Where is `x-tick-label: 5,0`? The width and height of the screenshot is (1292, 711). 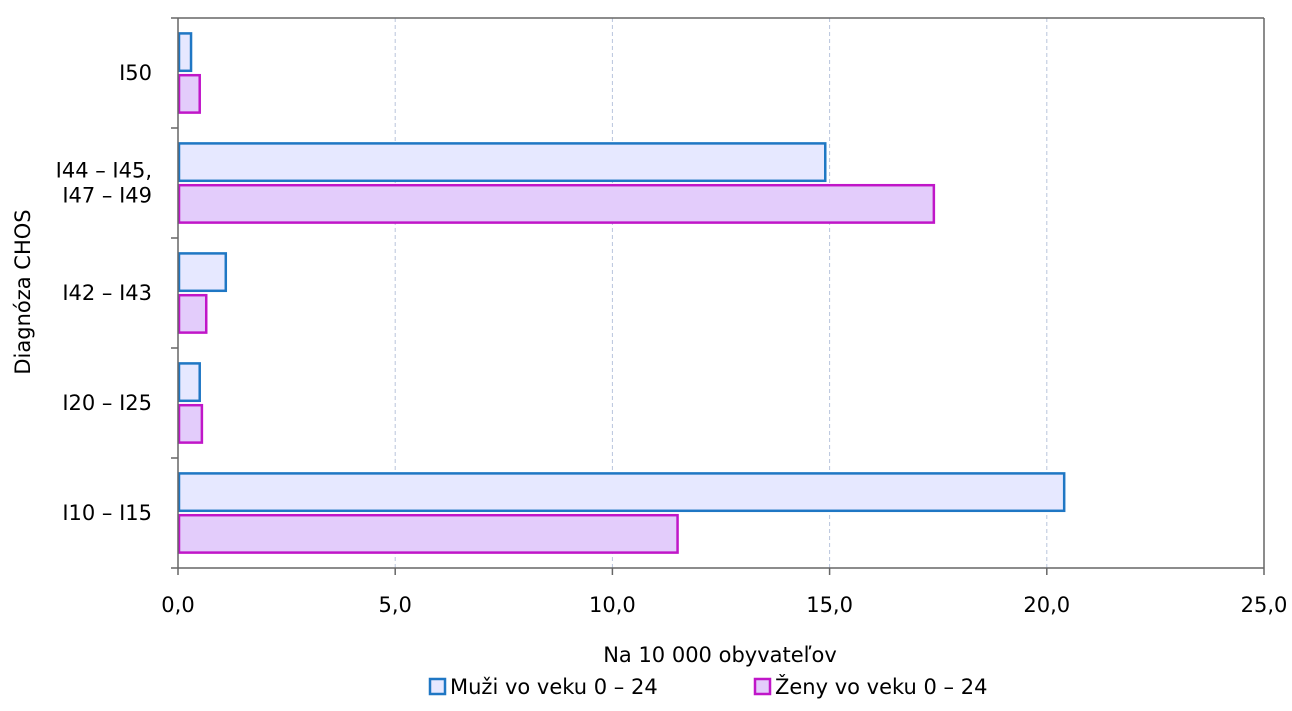 x-tick-label: 5,0 is located at coordinates (394, 605).